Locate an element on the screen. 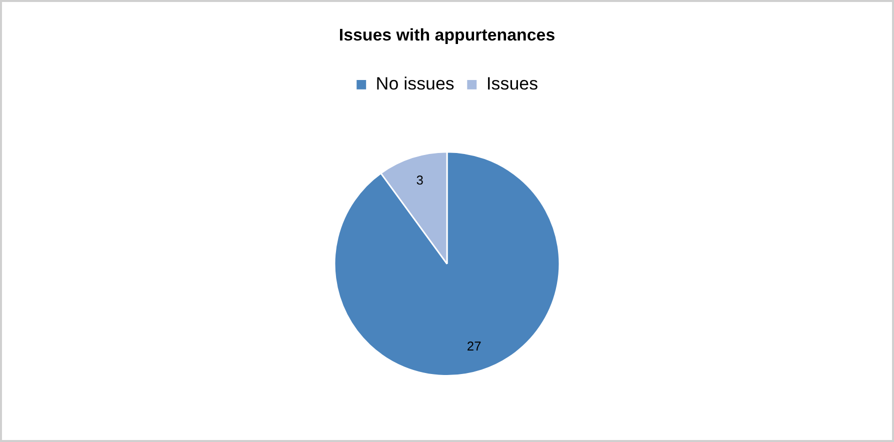 The width and height of the screenshot is (894, 442). chart-title: Issues with appurtenances is located at coordinates (447, 35).